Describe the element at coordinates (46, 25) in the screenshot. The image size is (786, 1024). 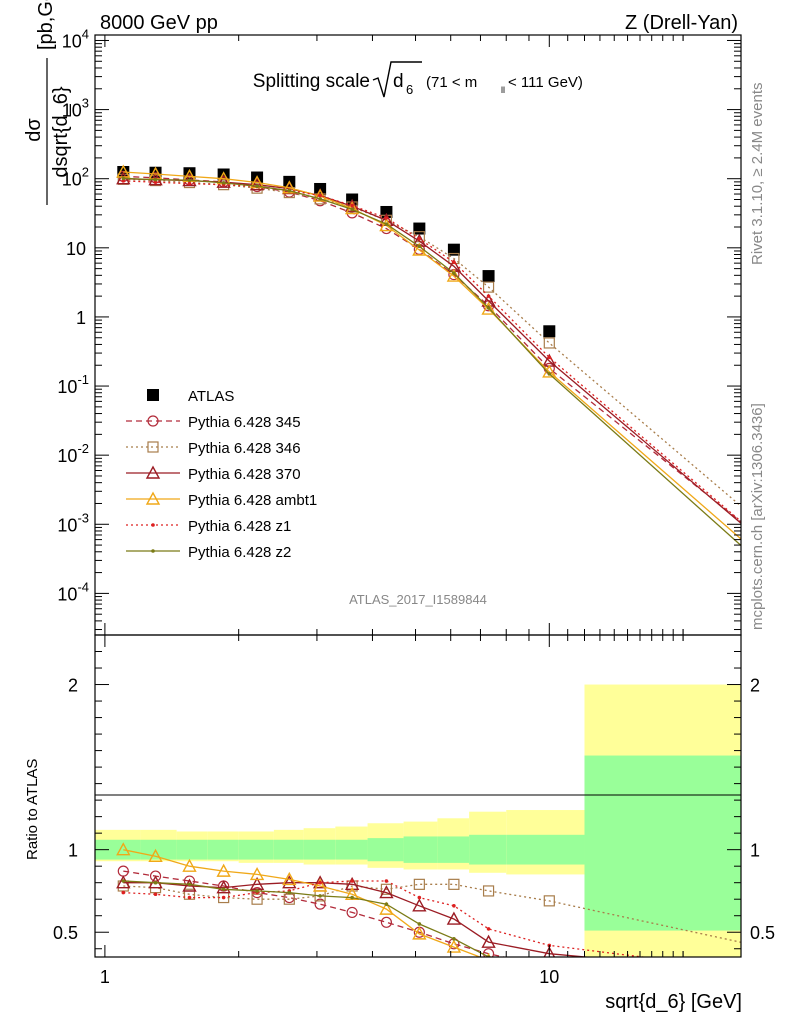
I see `ylabel-unit: [pb,GeV` at that location.